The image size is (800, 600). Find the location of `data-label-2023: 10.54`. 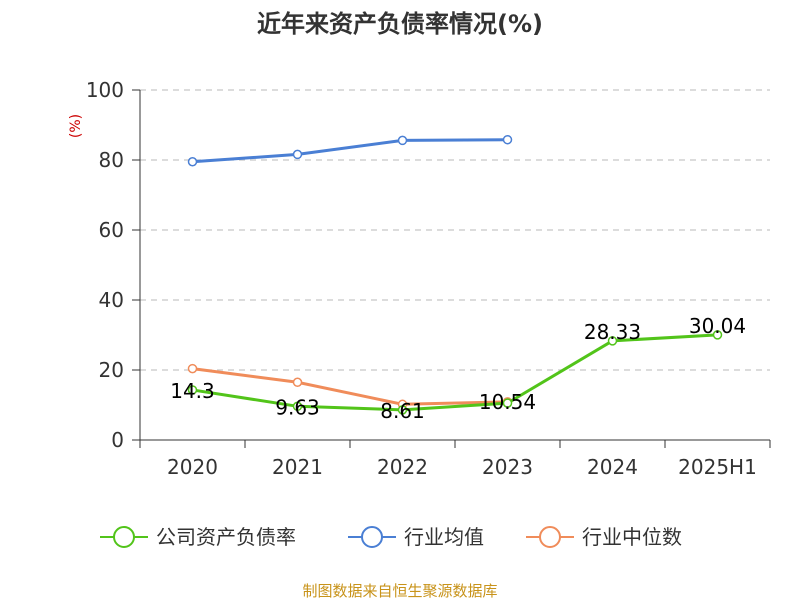

data-label-2023: 10.54 is located at coordinates (507, 402).